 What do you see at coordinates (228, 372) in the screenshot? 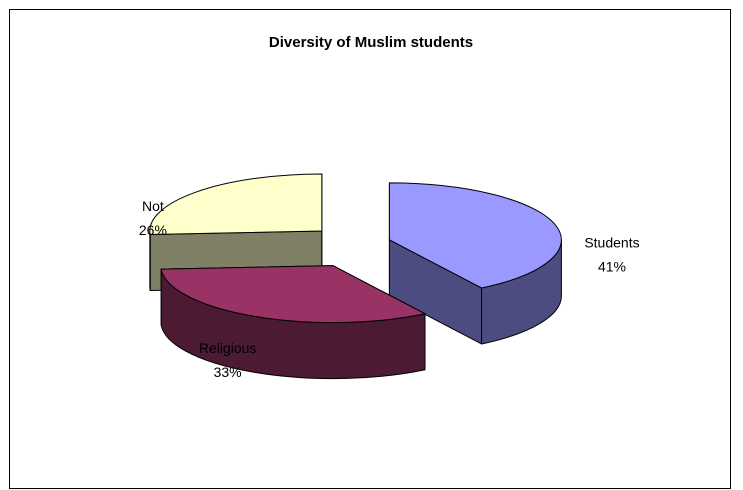
I see `slice-value-religious: 33%` at bounding box center [228, 372].